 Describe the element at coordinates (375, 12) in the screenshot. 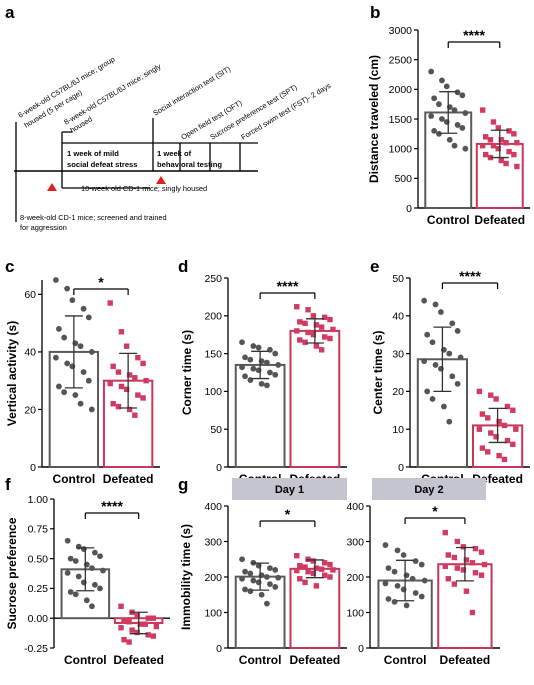

I see `panel-label-b: b` at that location.